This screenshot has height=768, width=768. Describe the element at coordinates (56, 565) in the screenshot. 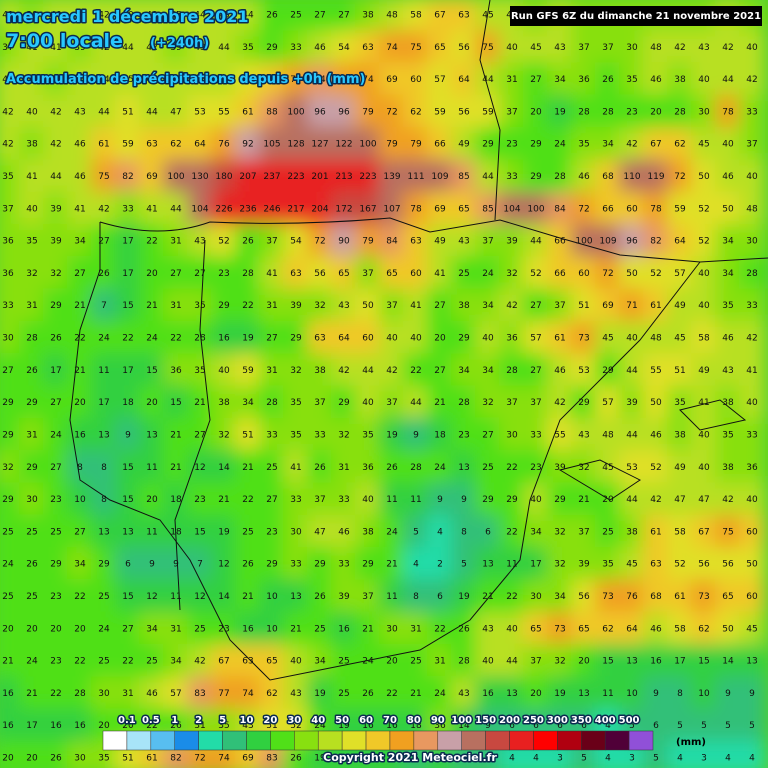

I see `grid-value: 29` at that location.